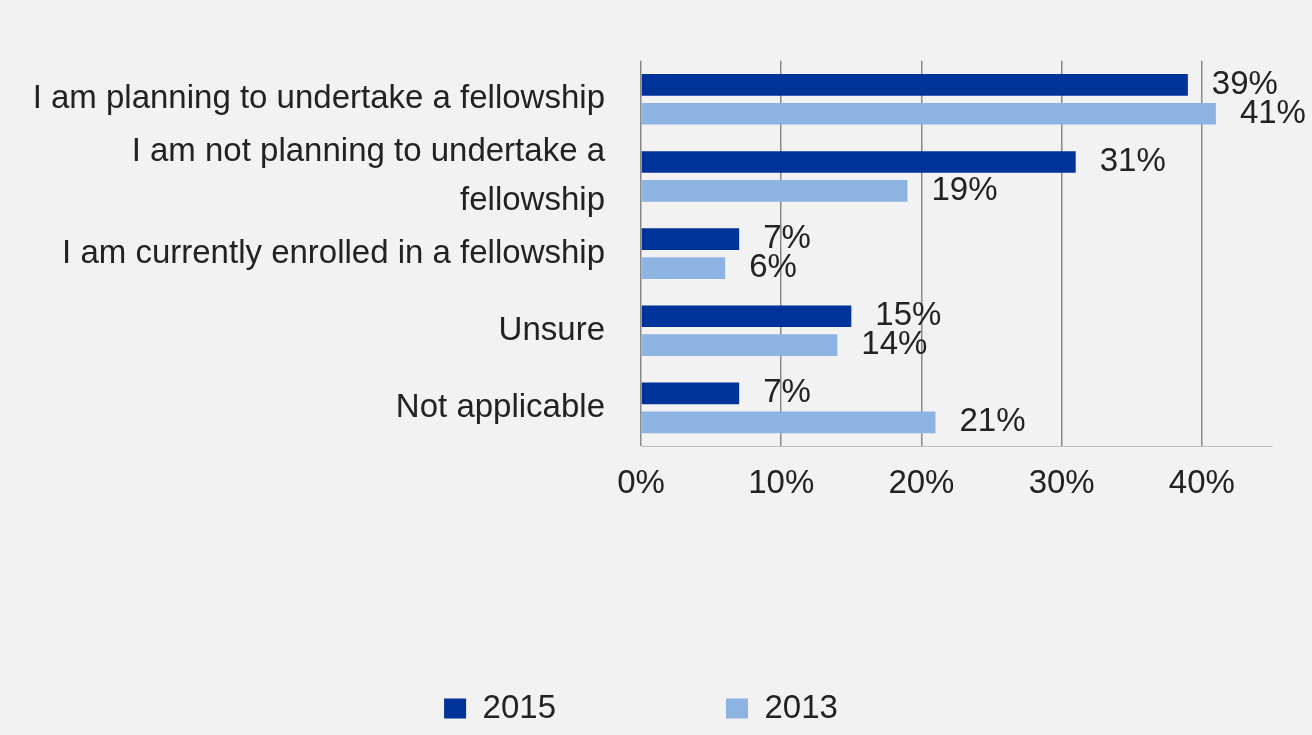 The width and height of the screenshot is (1312, 735). I want to click on data-label: 14%, so click(894, 343).